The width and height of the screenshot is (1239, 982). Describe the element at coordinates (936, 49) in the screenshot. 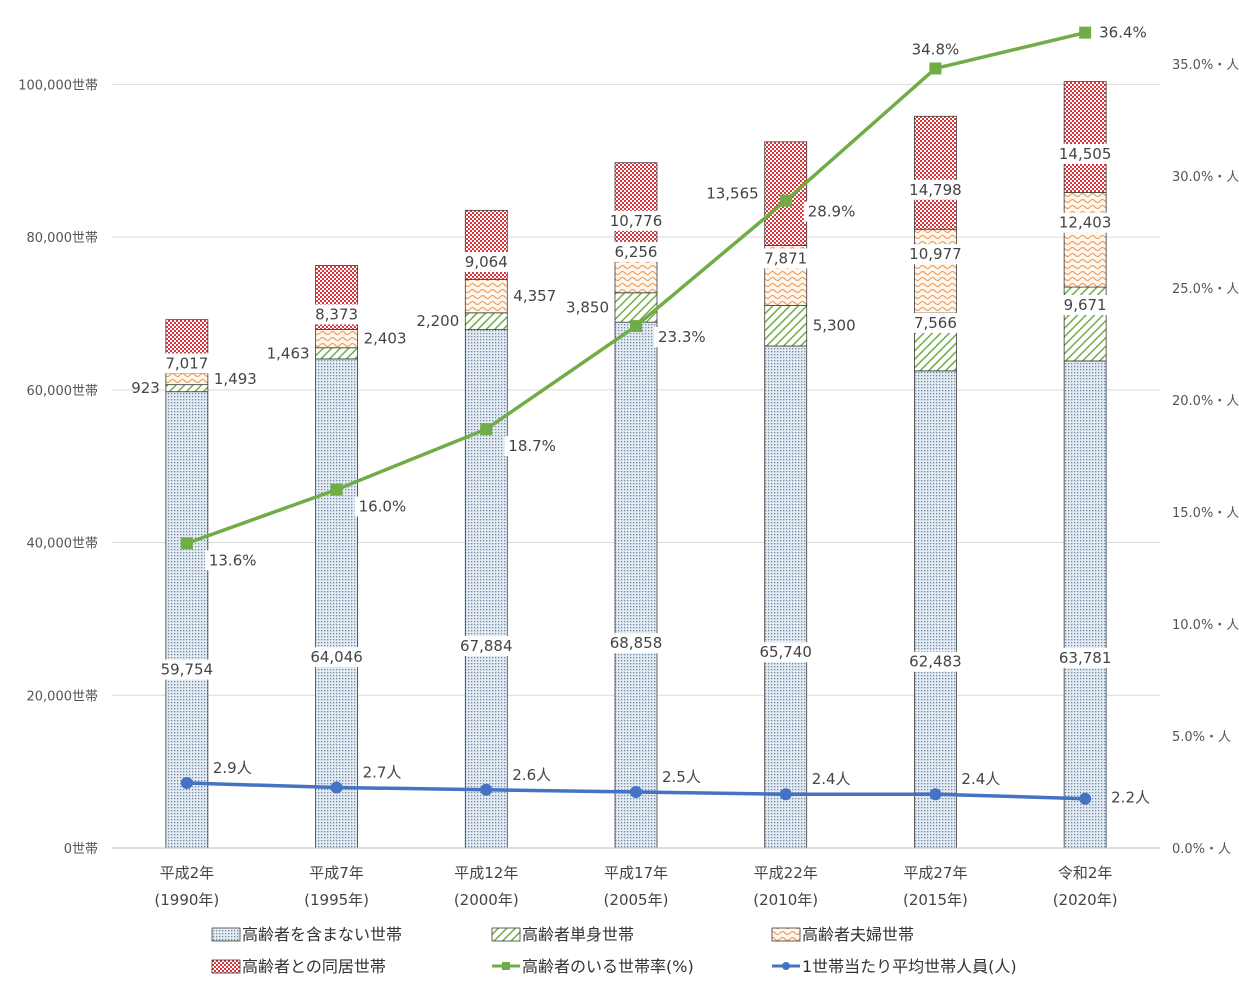

I see `line-data-label: 34.8%` at that location.